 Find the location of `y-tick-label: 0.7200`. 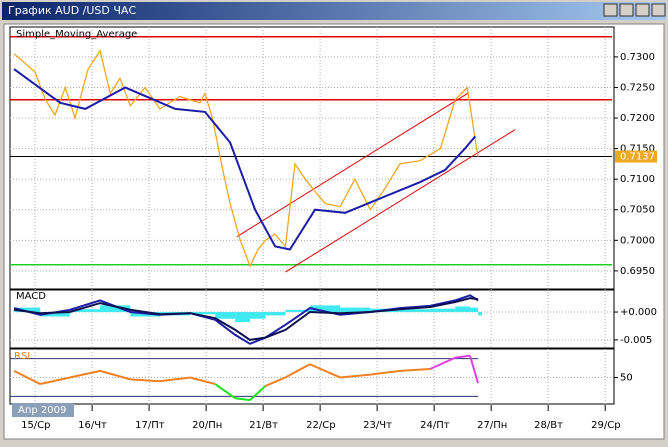

y-tick-label: 0.7200 is located at coordinates (637, 118).